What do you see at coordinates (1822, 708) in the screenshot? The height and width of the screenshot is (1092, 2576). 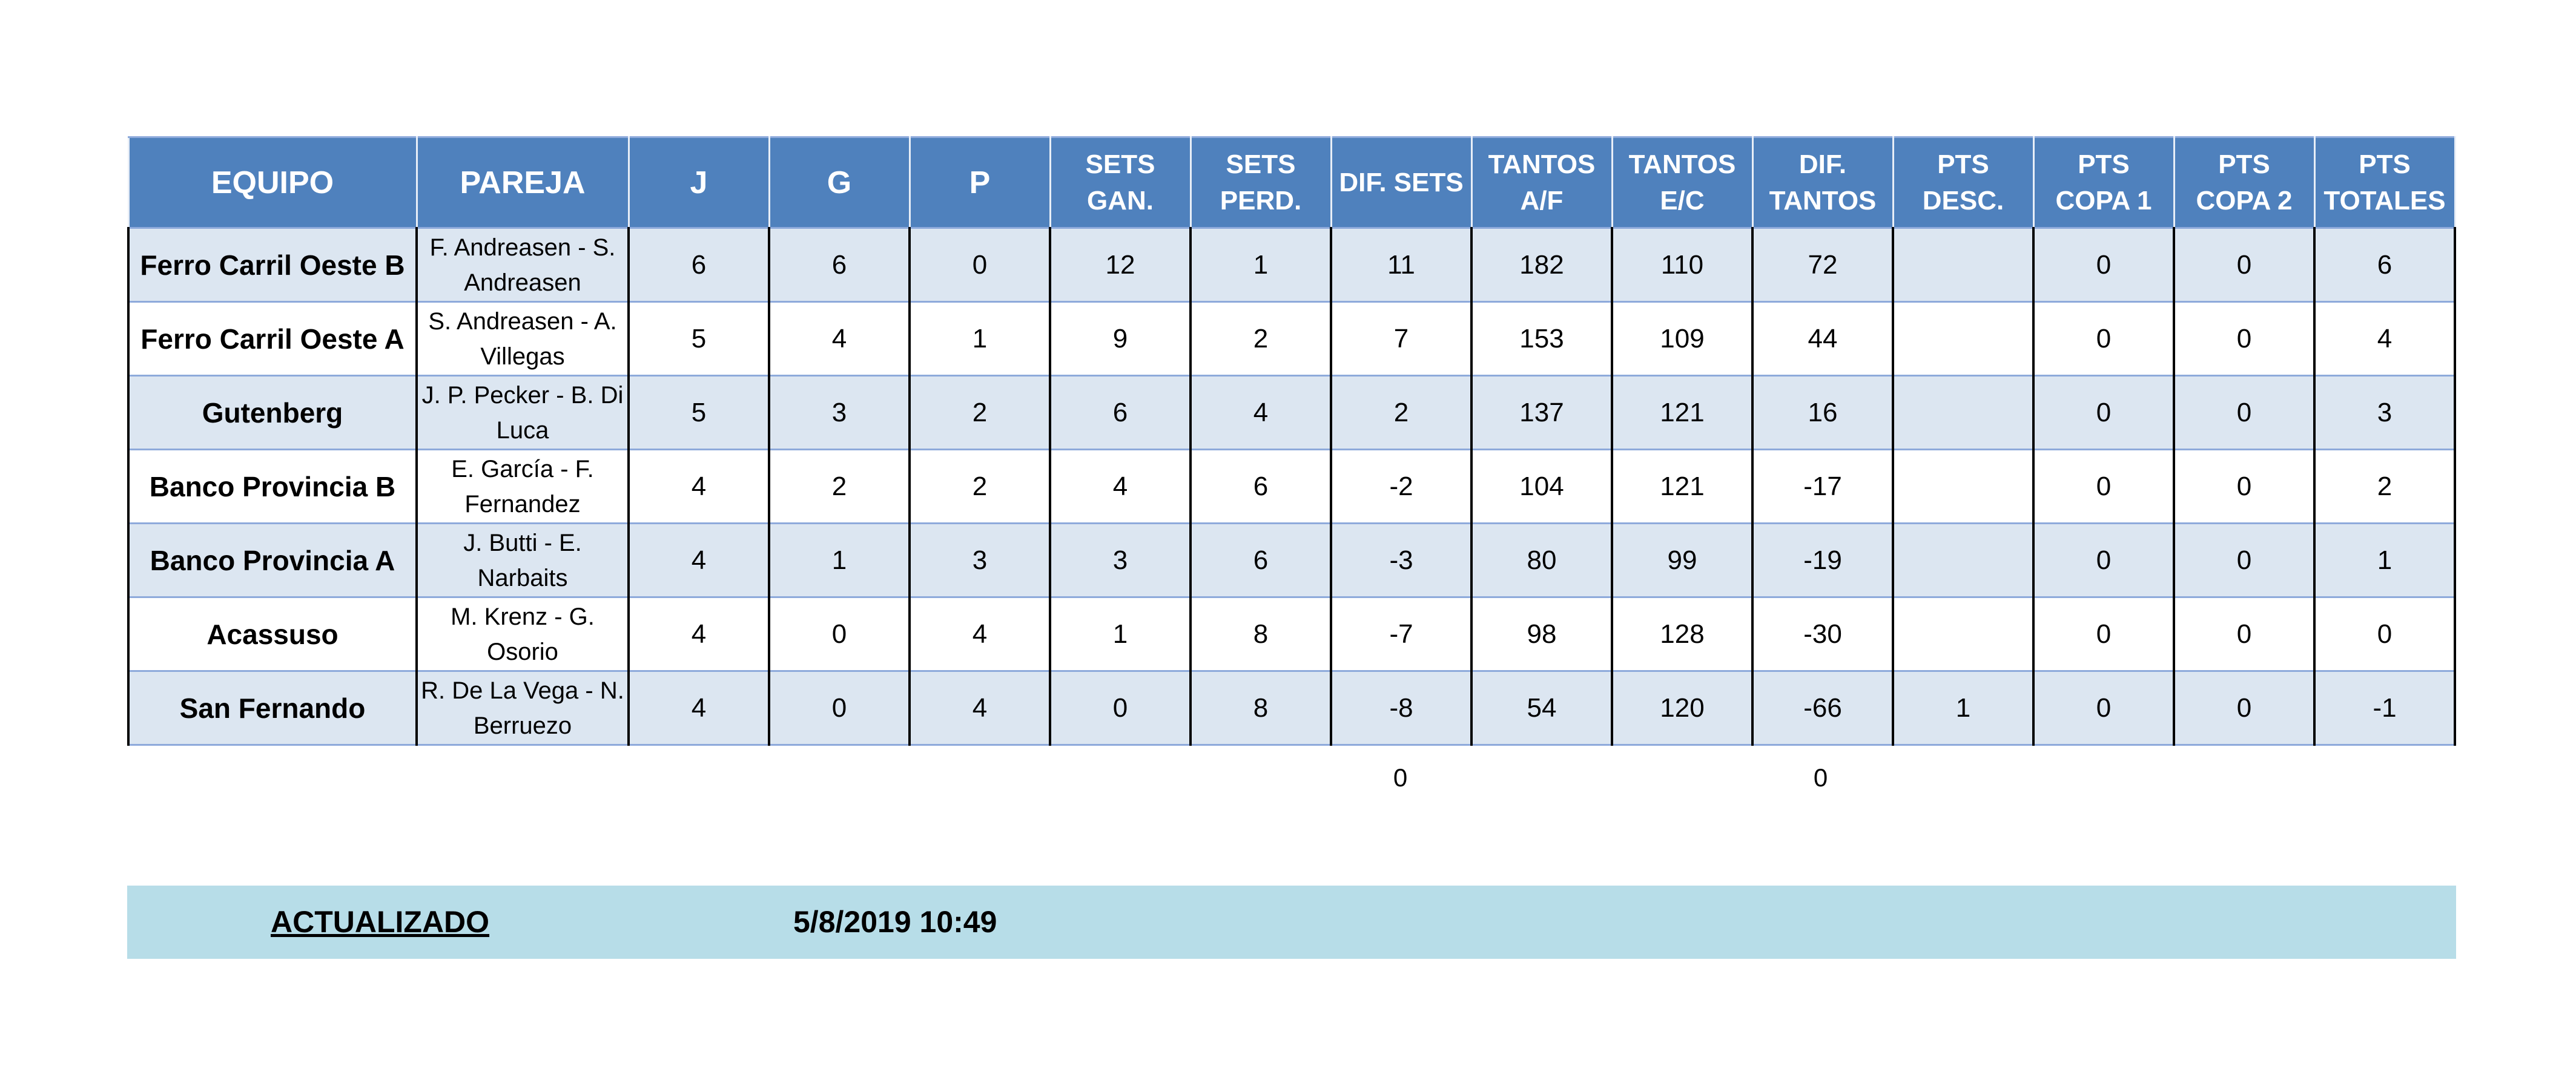 I see `cell-dif-tantos: -66` at bounding box center [1822, 708].